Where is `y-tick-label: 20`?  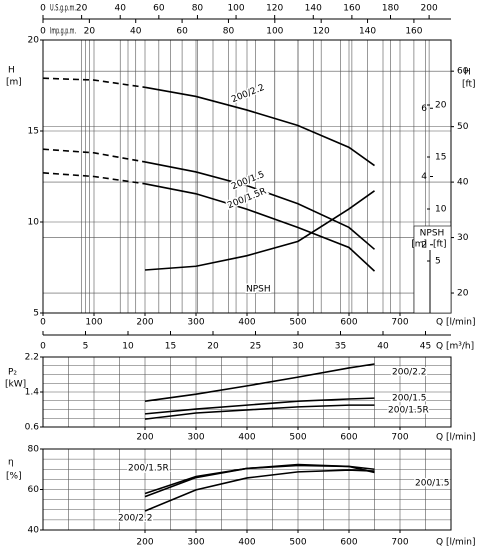
y-tick-label: 20 is located at coordinates (34, 41).